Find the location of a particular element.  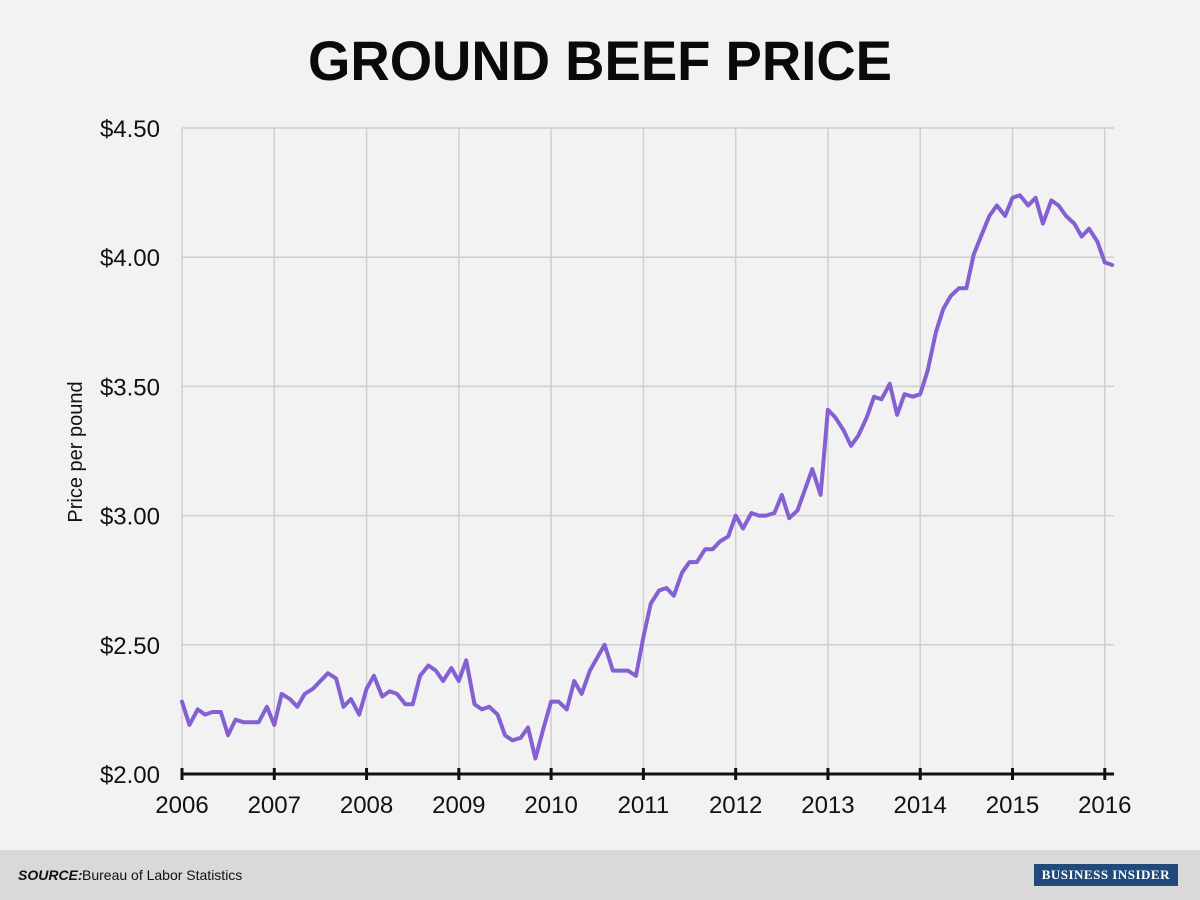

chart-title: GROUND BEEF PRICE is located at coordinates (600, 60).